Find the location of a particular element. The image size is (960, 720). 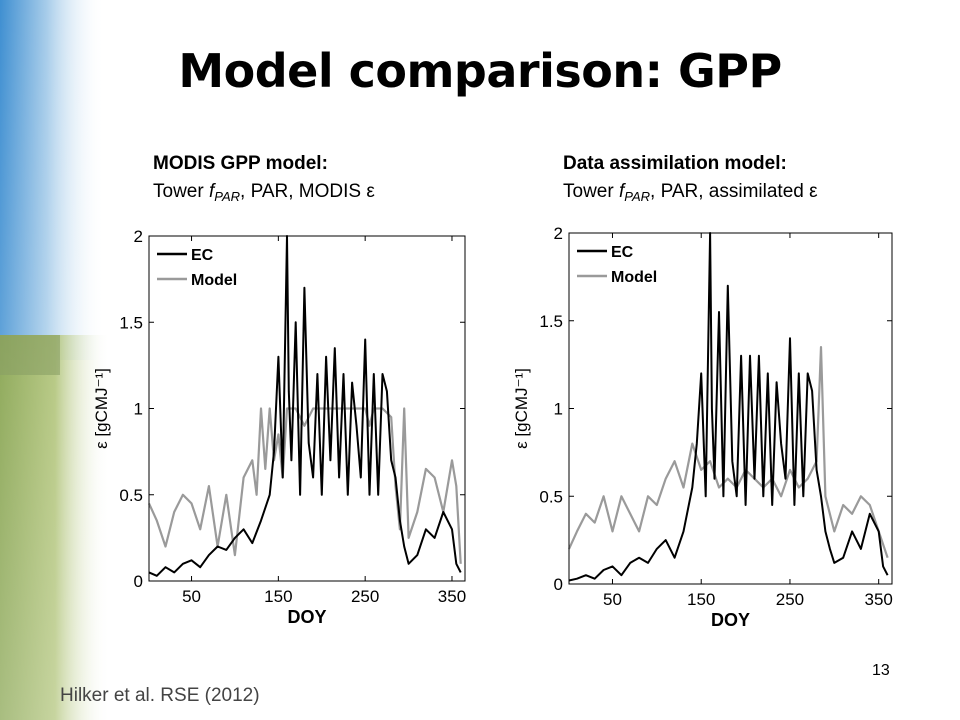

panel-2-title: Data assimilation model: is located at coordinates (675, 163).